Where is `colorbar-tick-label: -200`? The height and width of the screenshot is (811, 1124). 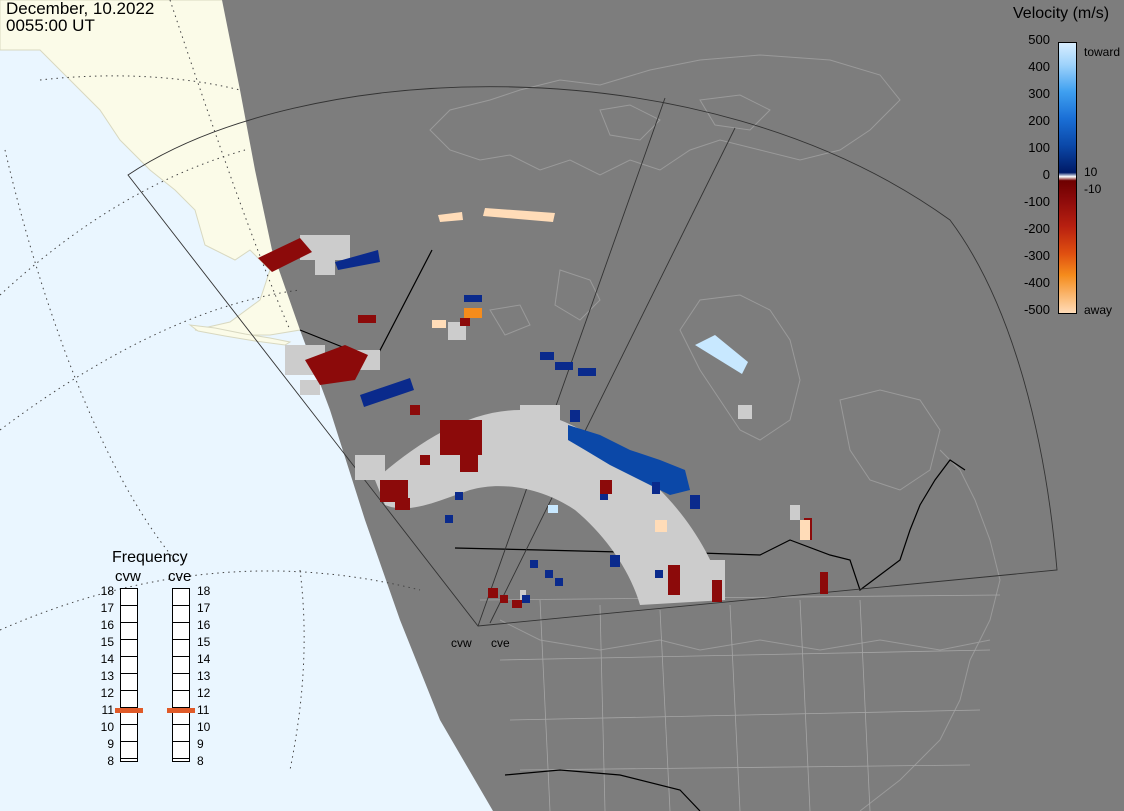 colorbar-tick-label: -200 is located at coordinates (1036, 228).